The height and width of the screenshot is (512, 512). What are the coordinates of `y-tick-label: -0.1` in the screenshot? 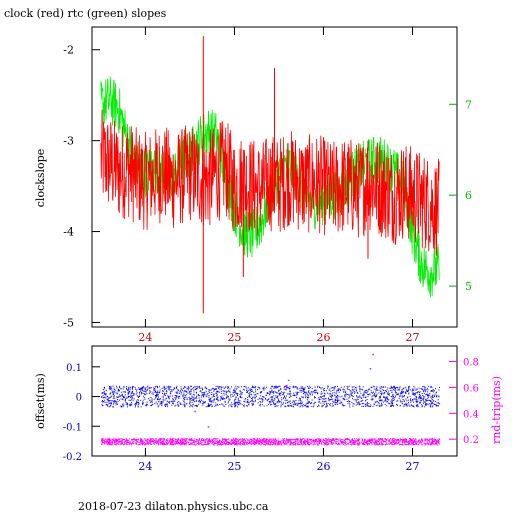 It's located at (72, 427).